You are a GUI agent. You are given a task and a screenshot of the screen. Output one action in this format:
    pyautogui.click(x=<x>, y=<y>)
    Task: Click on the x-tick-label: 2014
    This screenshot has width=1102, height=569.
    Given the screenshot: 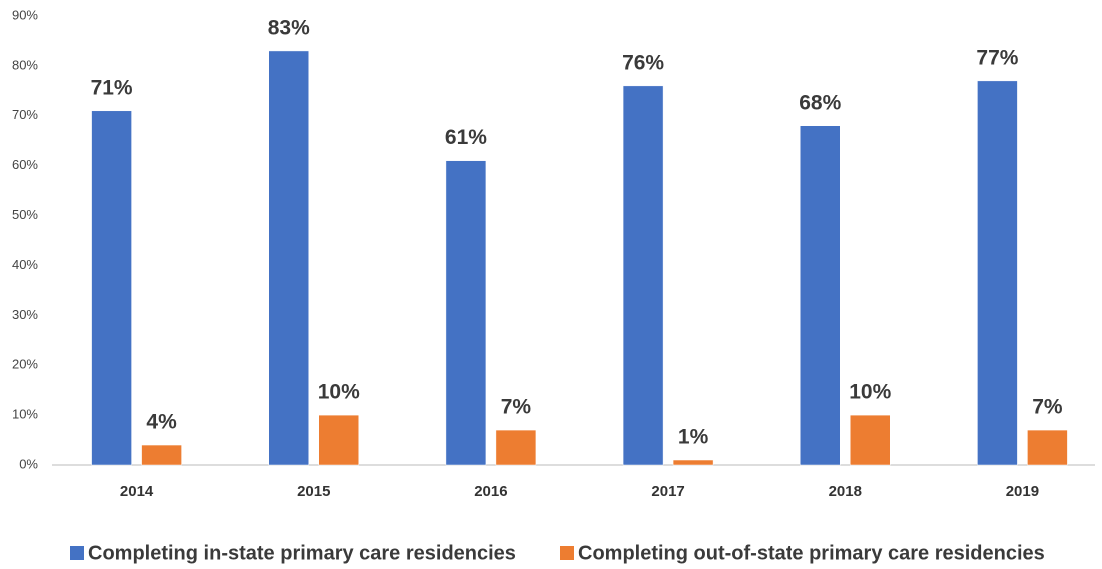 What is the action you would take?
    pyautogui.click(x=137, y=491)
    